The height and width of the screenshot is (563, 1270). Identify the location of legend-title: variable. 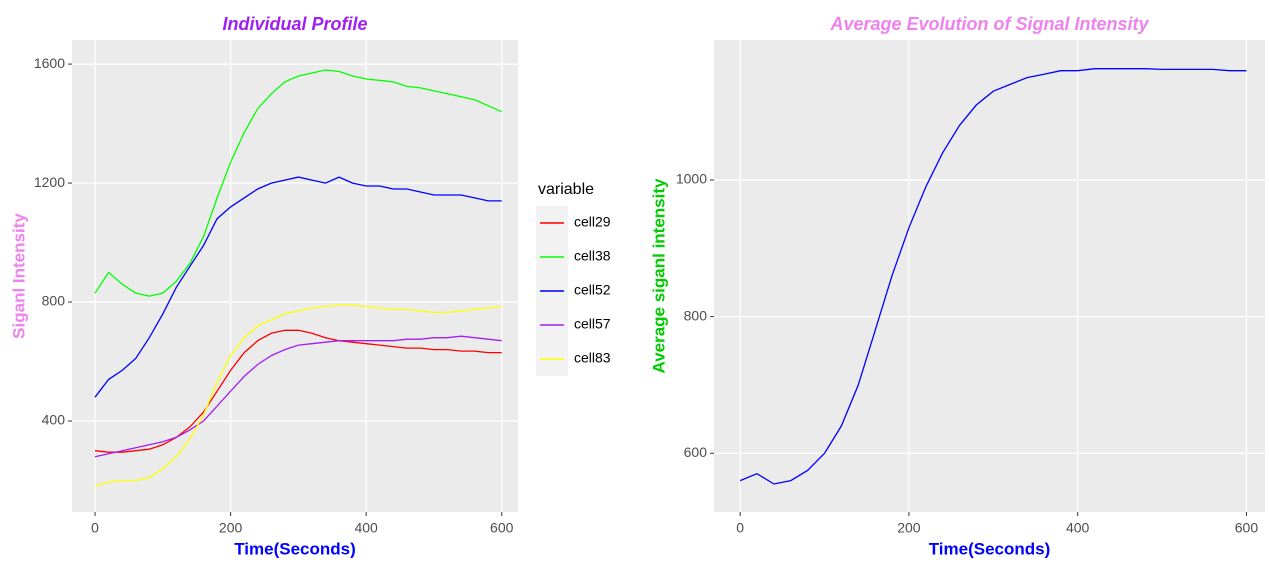
(566, 189).